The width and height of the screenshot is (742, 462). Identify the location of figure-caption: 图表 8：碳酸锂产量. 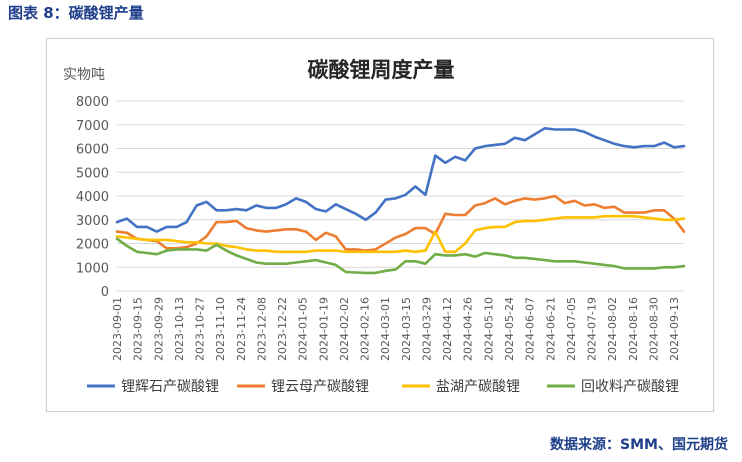
(76, 13).